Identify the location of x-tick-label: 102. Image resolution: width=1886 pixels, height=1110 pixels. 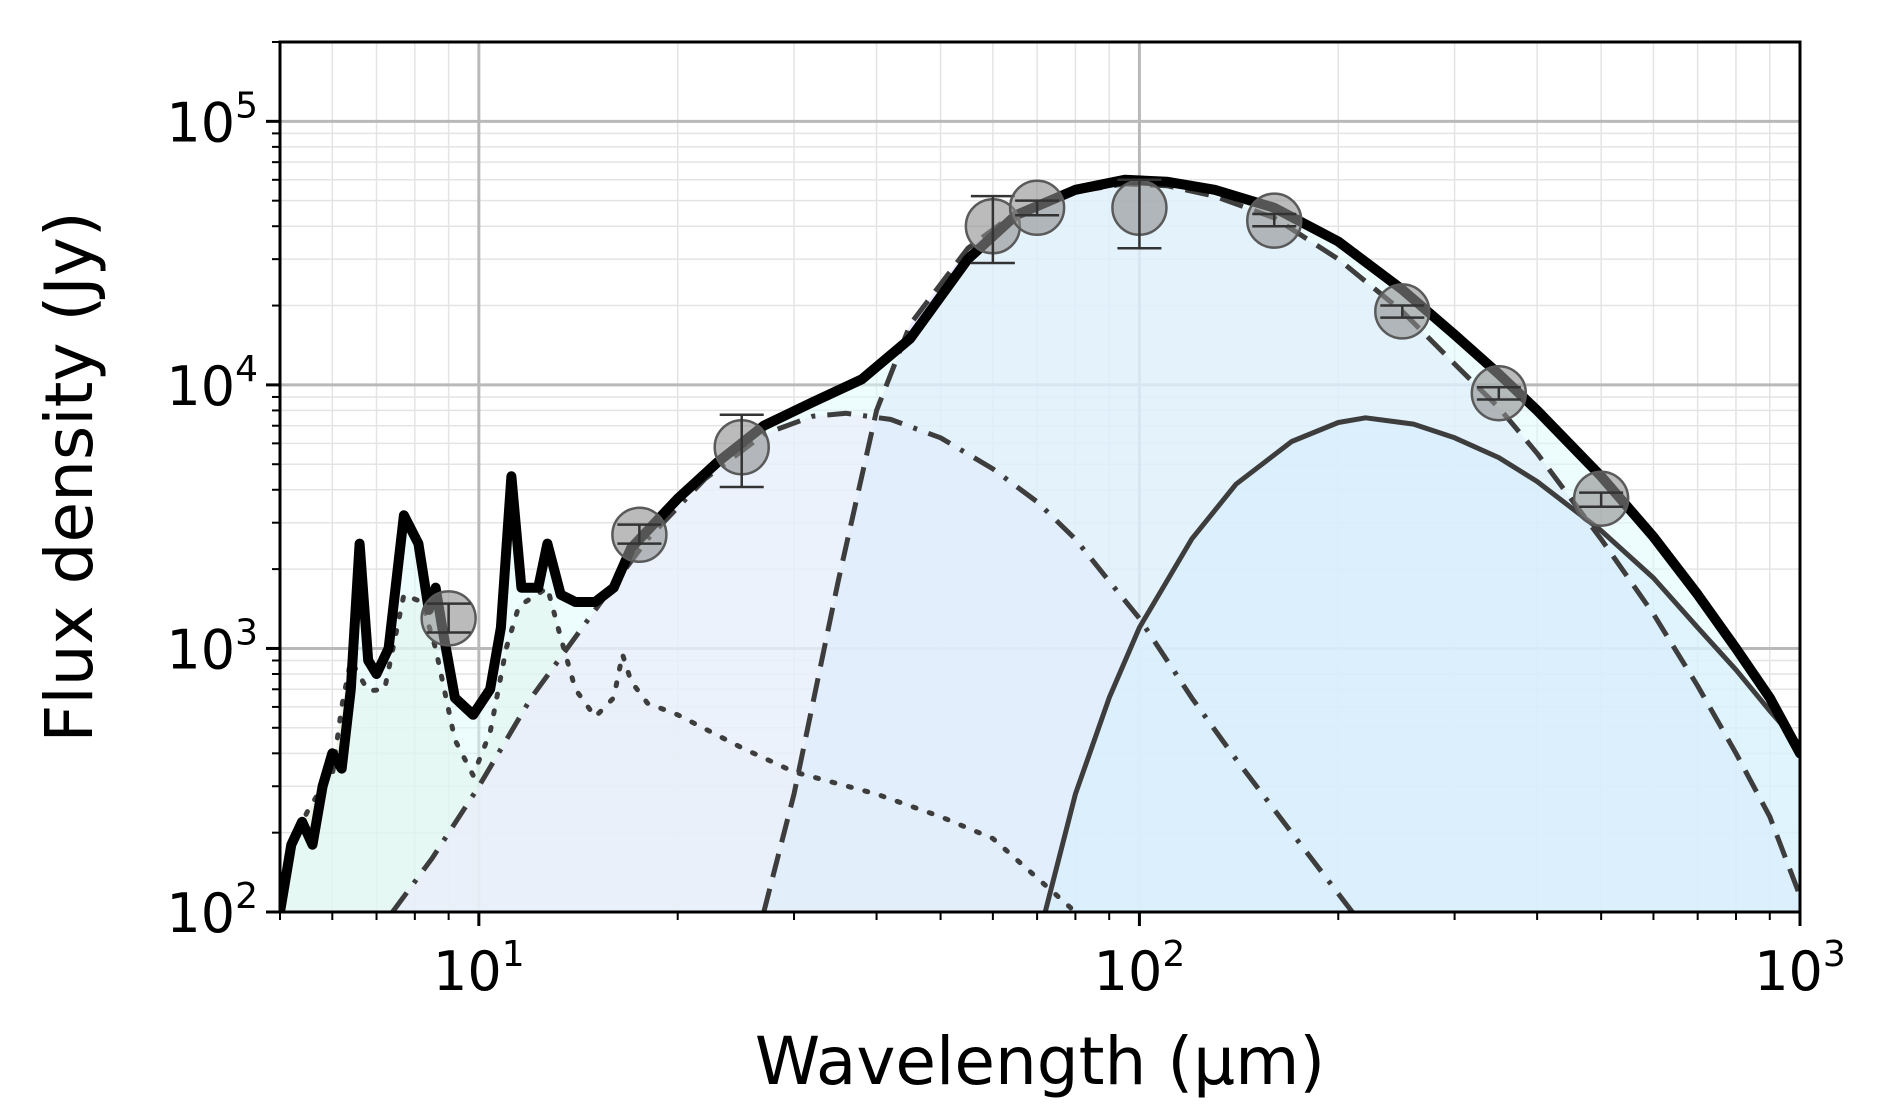
(1140, 968).